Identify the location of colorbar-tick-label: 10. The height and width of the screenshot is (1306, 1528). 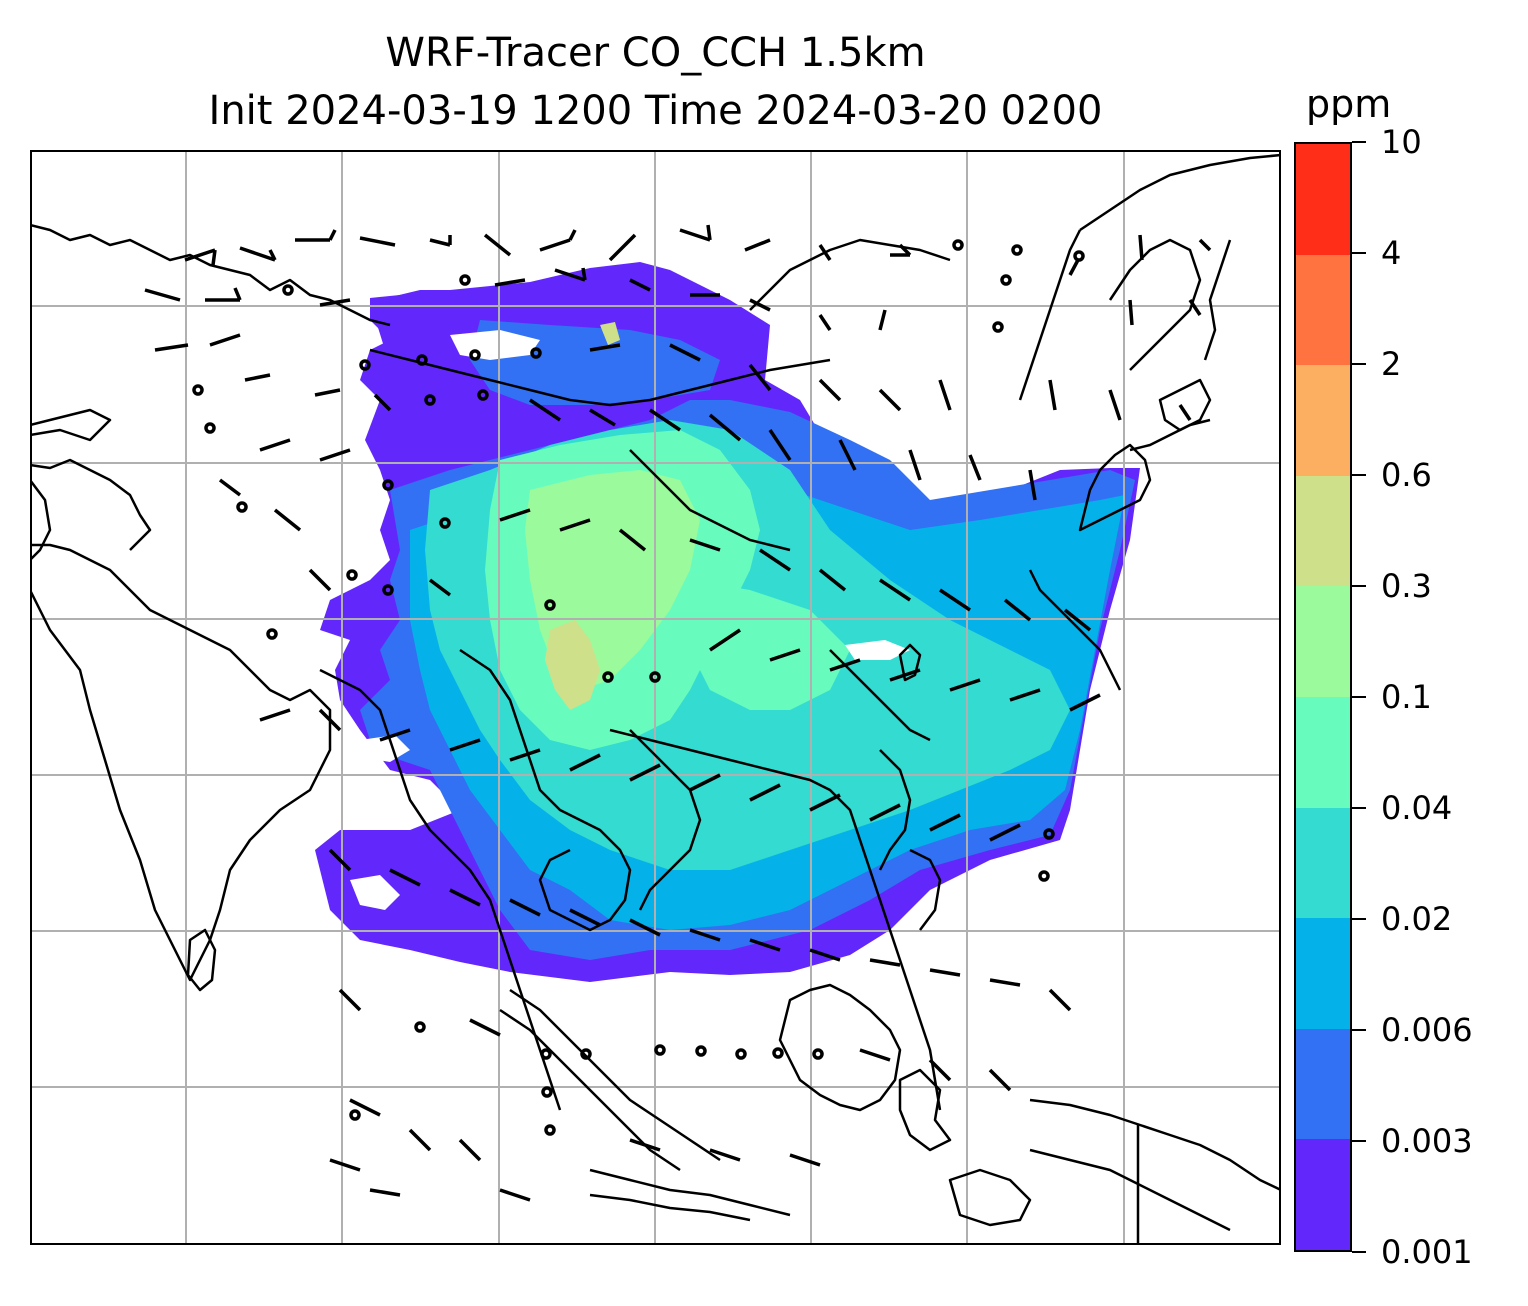
(1401, 142).